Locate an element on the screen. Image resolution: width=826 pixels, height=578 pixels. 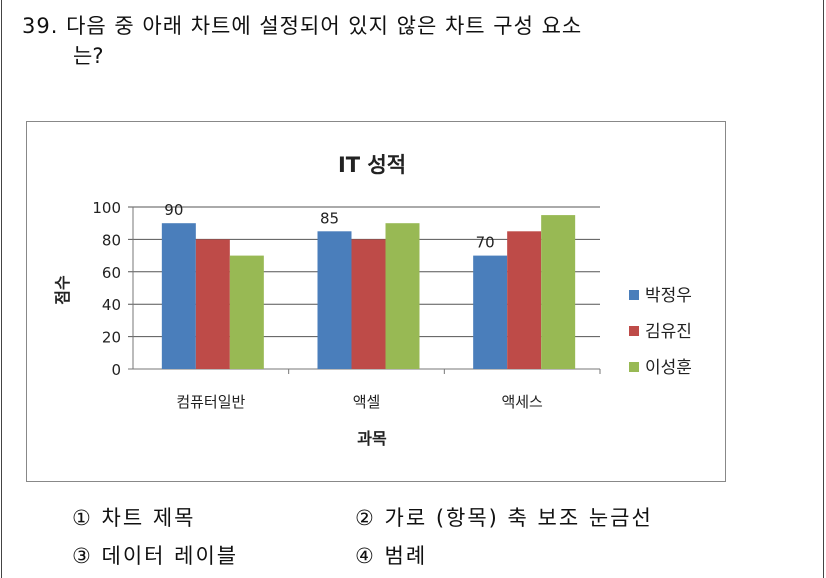
question-line2: 는? is located at coordinates (88, 56).